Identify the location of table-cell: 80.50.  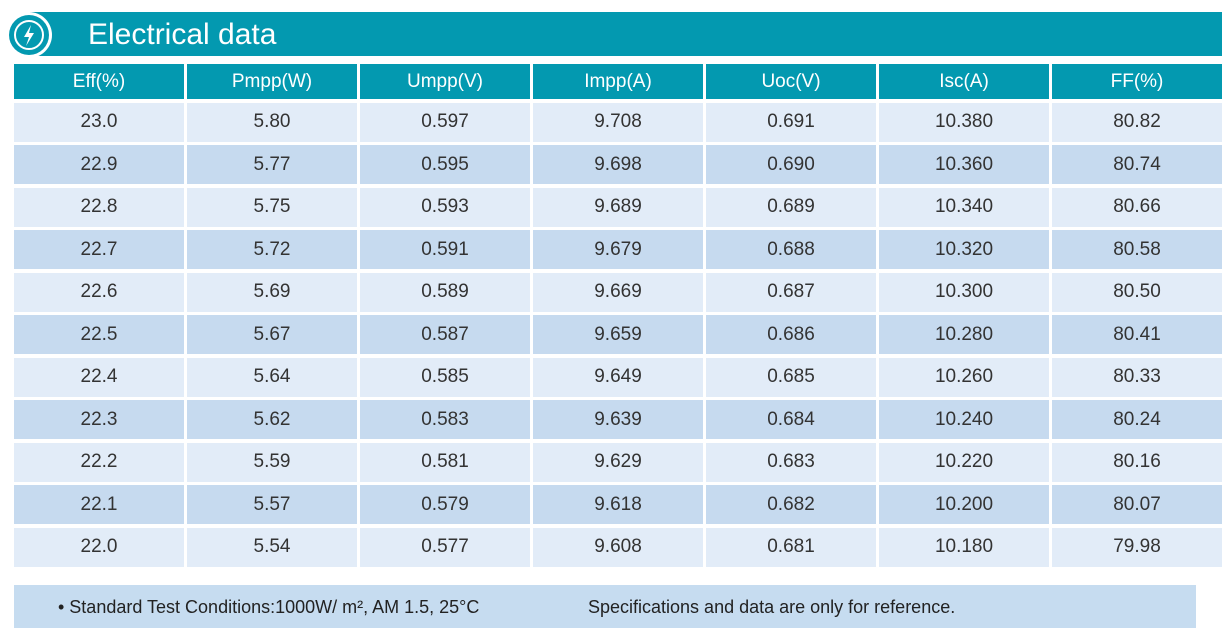
(1137, 292).